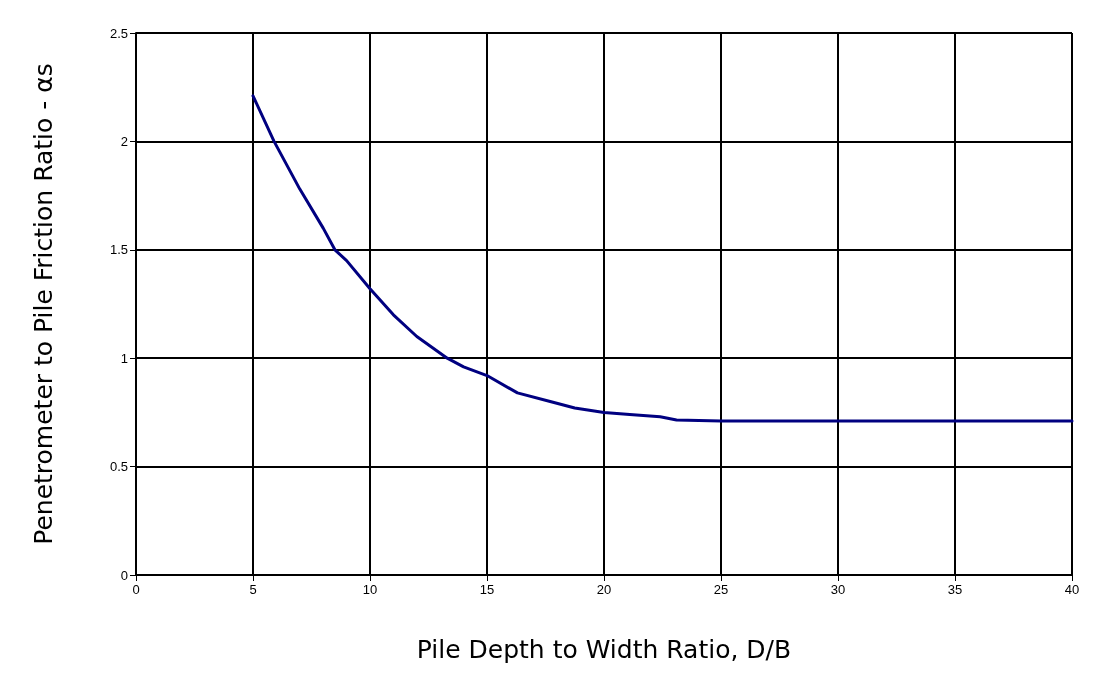 The height and width of the screenshot is (699, 1095). Describe the element at coordinates (604, 589) in the screenshot. I see `x-tick-label: 20` at that location.